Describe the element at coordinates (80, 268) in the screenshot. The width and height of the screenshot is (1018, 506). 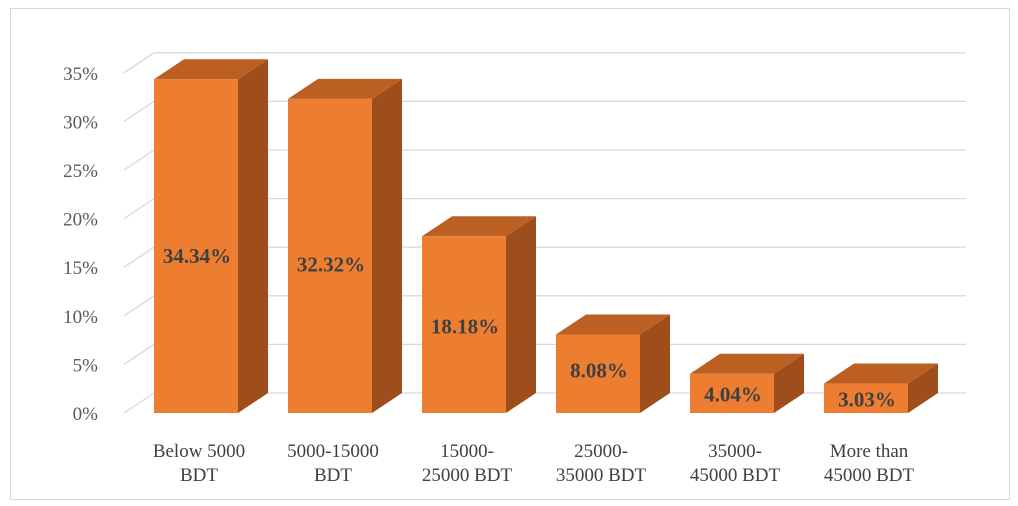
I see `y-tick-label: 15%` at that location.